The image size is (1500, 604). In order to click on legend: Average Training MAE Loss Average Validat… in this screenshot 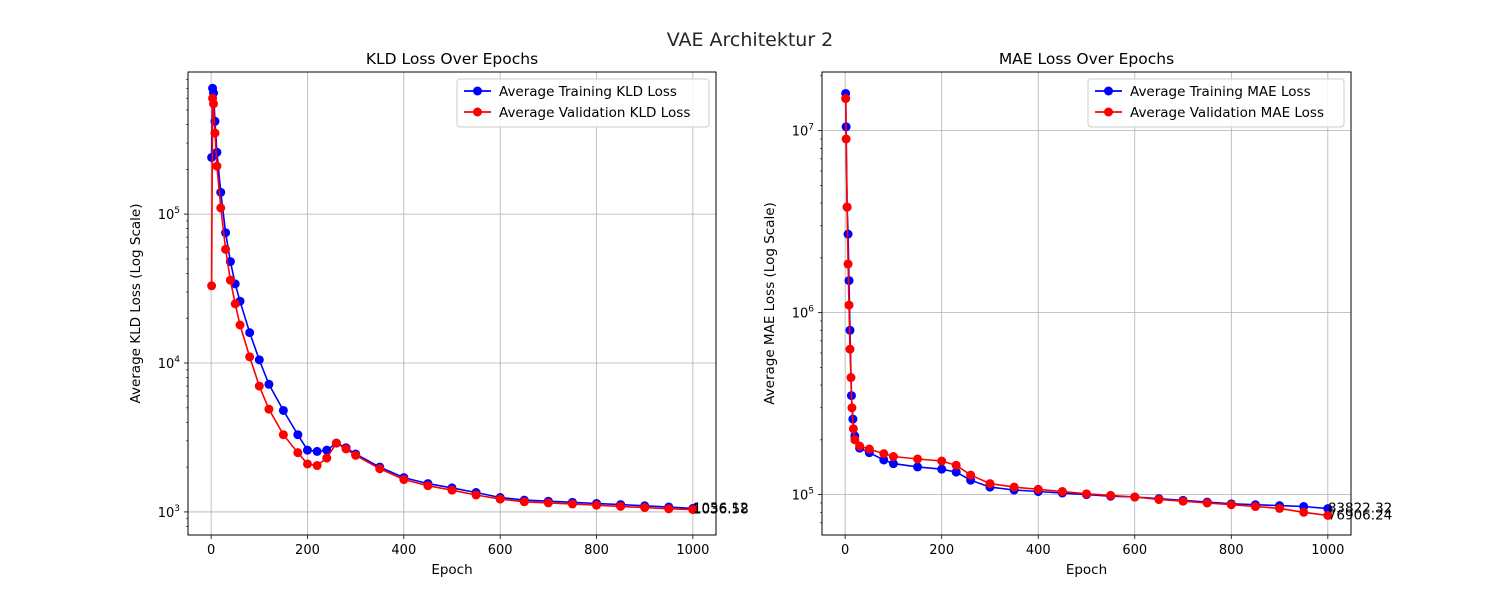, I will do `click(1216, 103)`.